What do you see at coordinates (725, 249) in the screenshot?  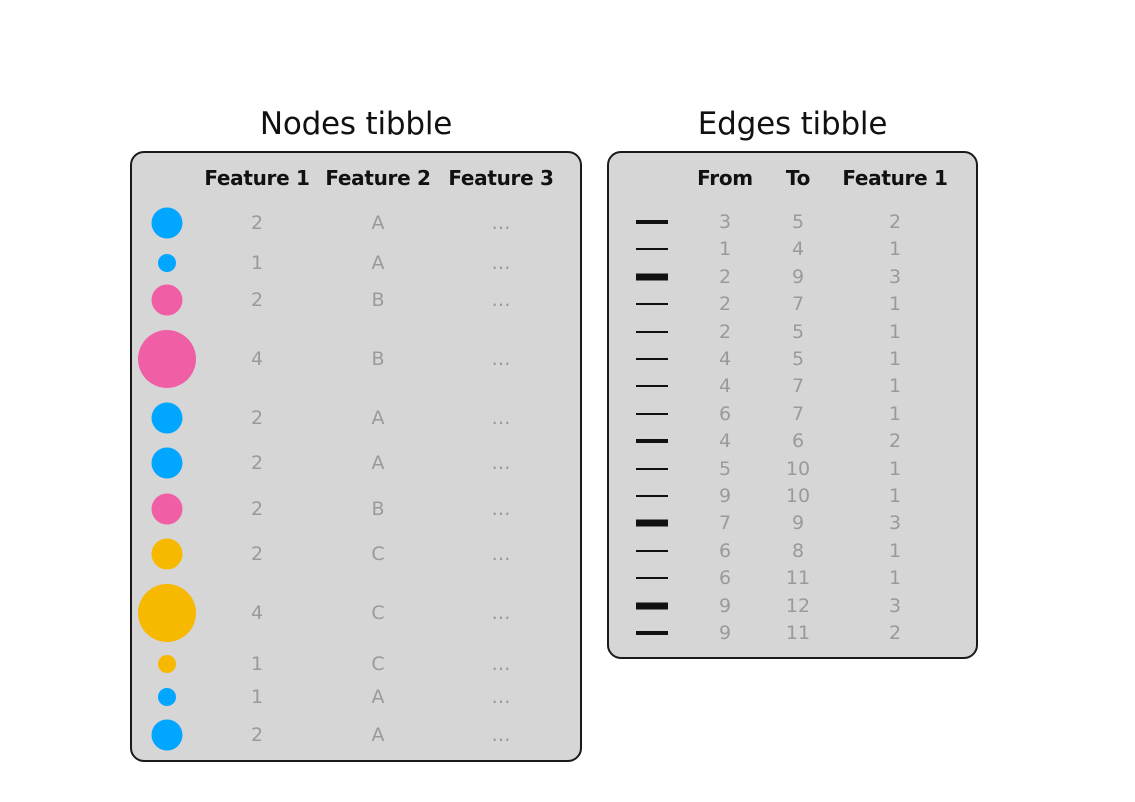 I see `edge-from-cell: 1` at bounding box center [725, 249].